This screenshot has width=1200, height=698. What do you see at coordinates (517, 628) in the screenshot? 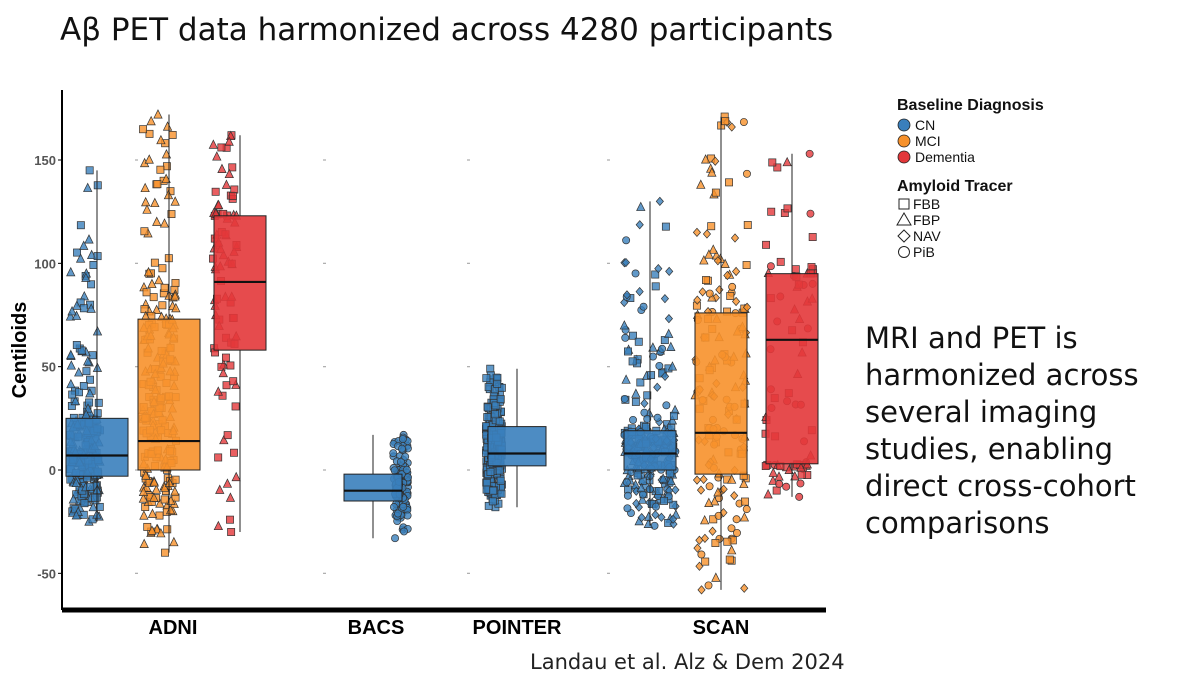
I see `x-label-pointer: POINTER` at bounding box center [517, 628].